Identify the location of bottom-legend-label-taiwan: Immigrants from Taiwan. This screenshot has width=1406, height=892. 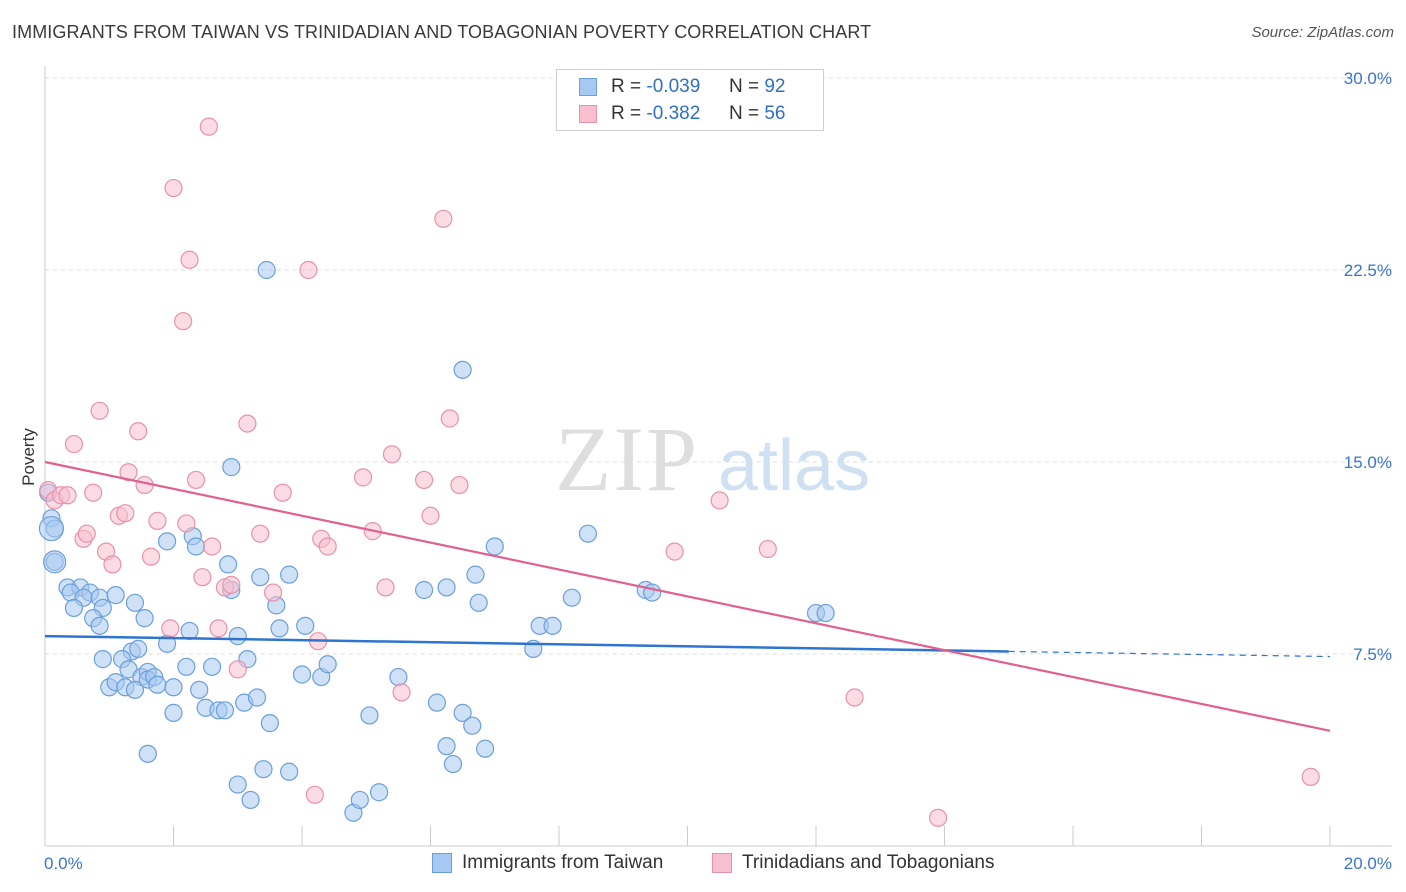
(563, 862).